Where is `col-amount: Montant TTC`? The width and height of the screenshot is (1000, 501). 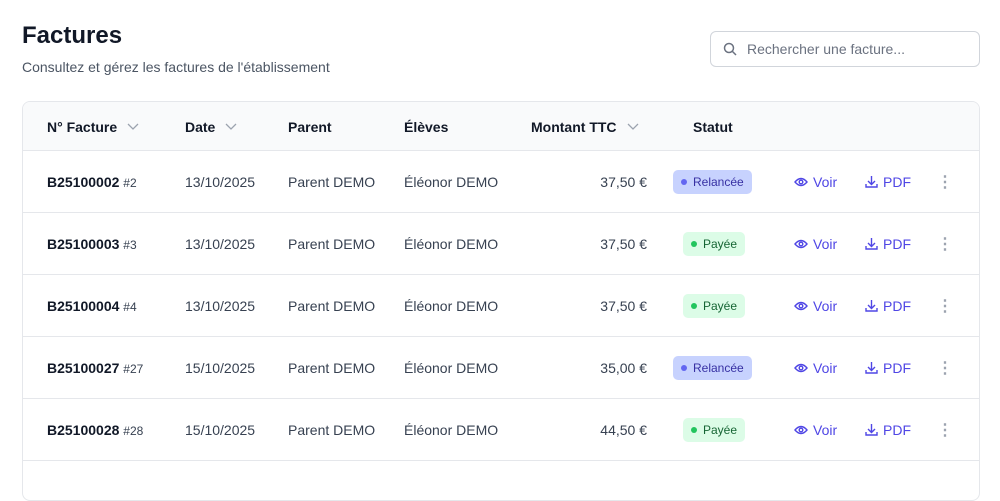 col-amount: Montant TTC is located at coordinates (585, 127).